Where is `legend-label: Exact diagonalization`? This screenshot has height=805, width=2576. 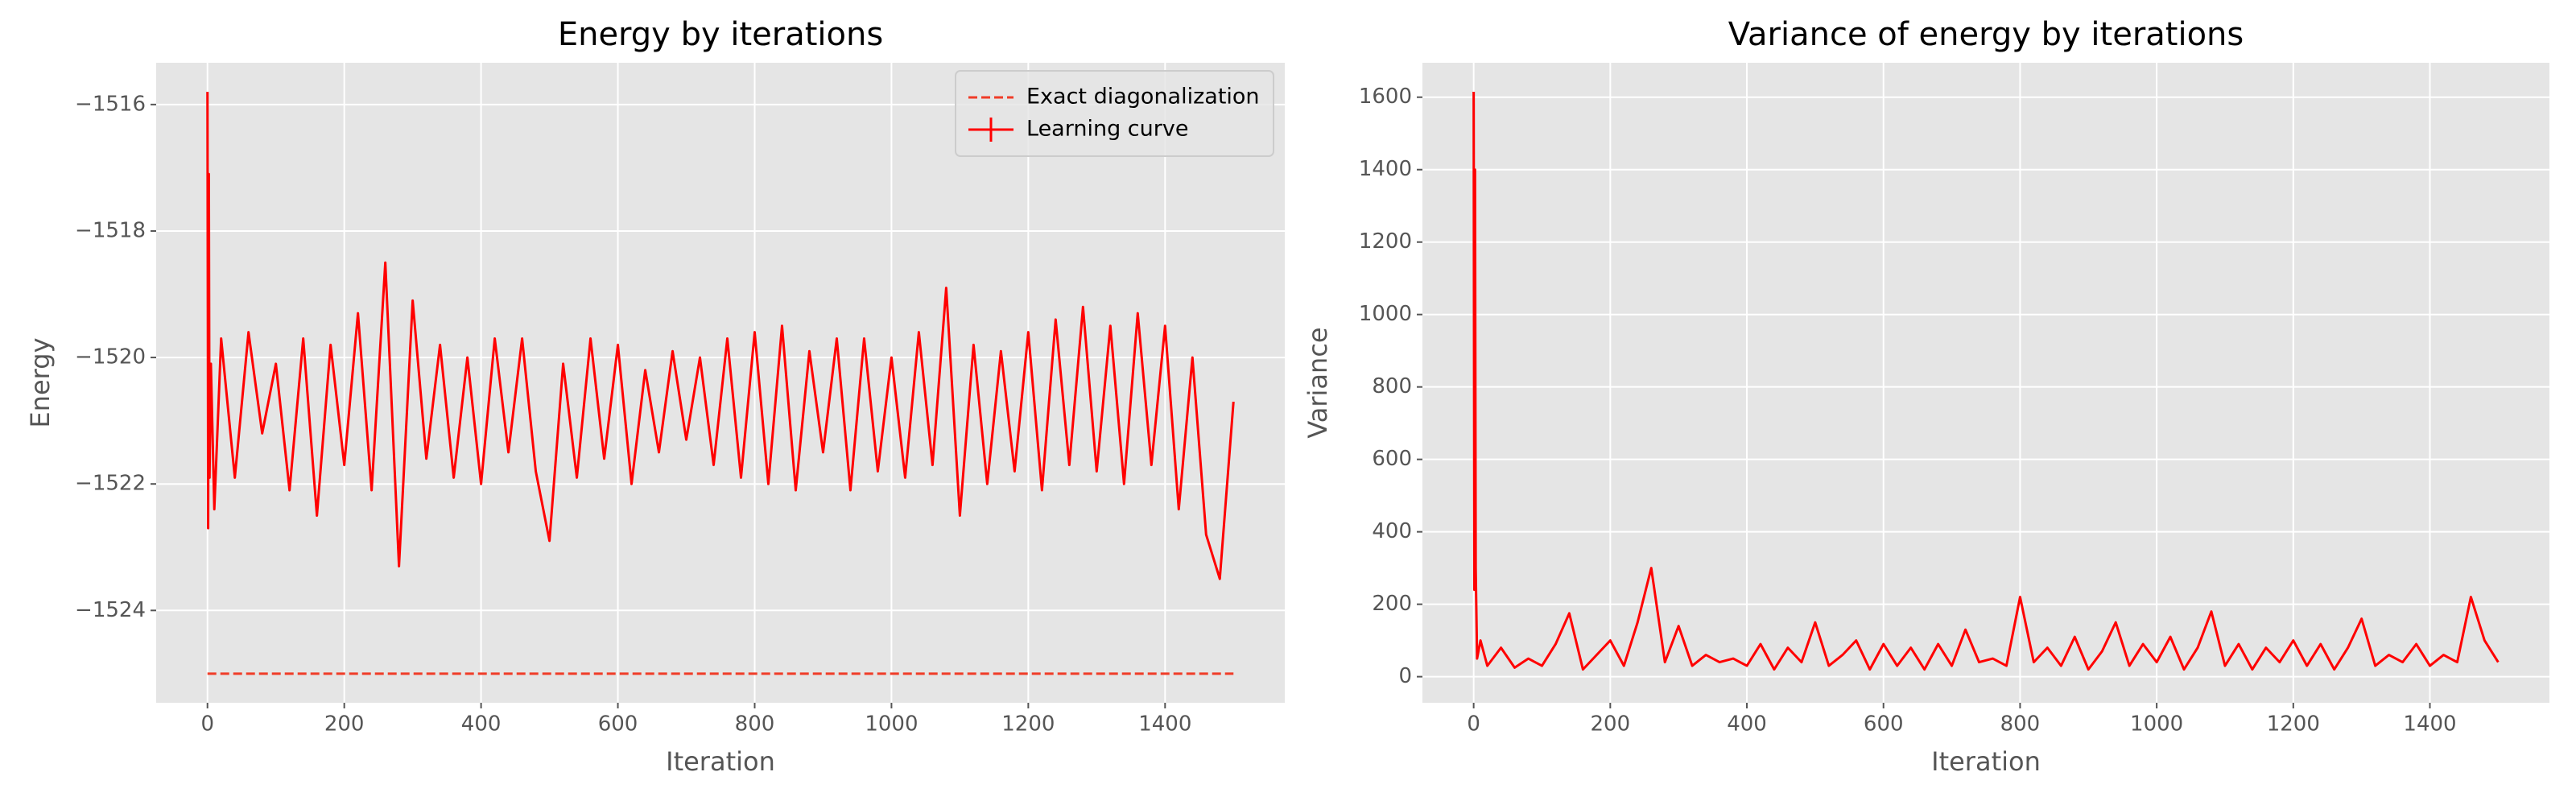
legend-label: Exact diagonalization is located at coordinates (1143, 97).